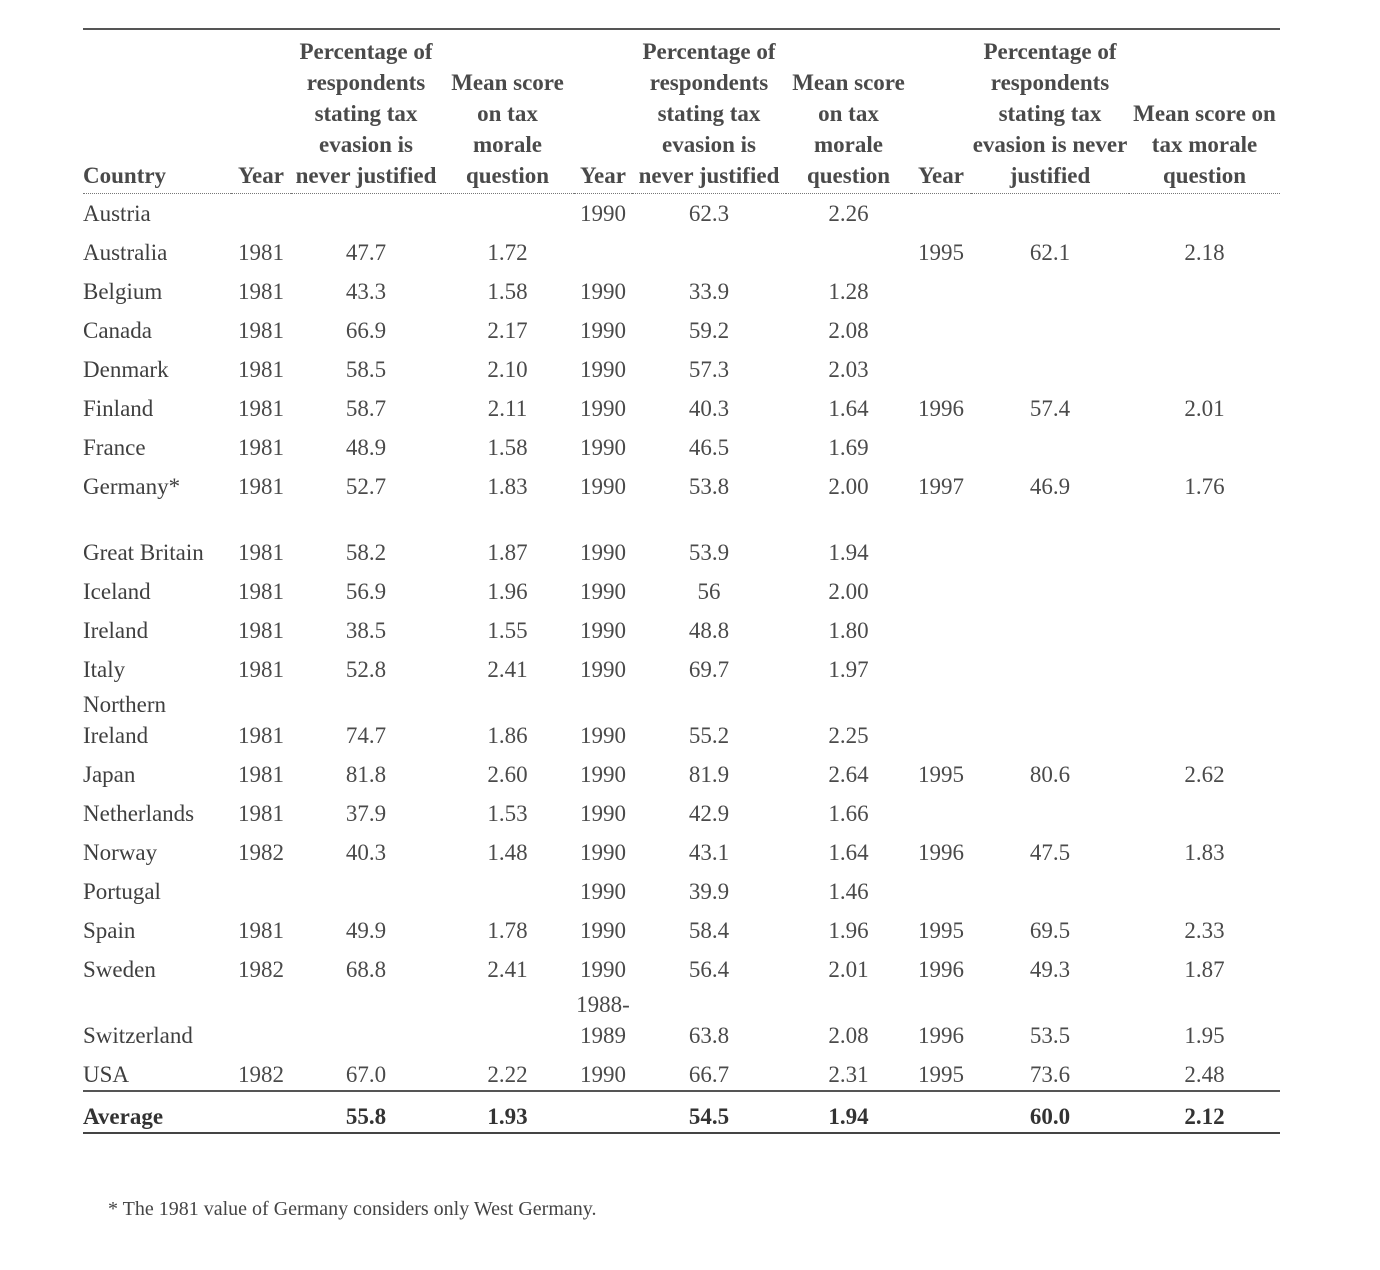  I want to click on pct-3-cell: 62.1, so click(1050, 252).